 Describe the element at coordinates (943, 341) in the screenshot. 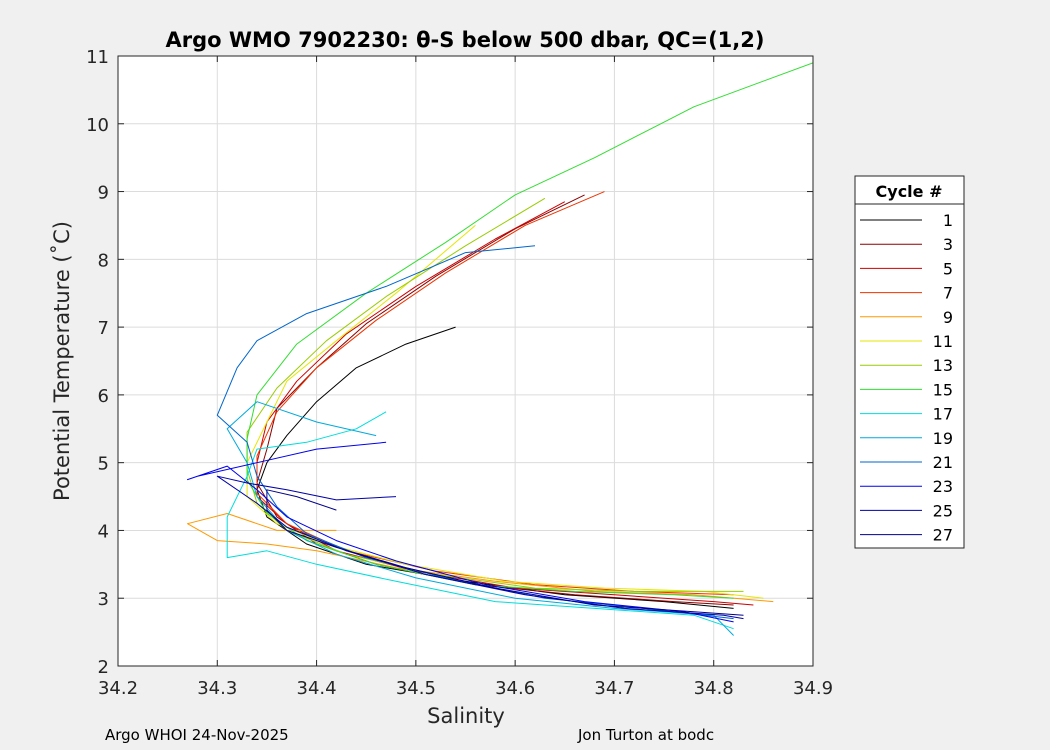

I see `legend-label-11: 11` at that location.